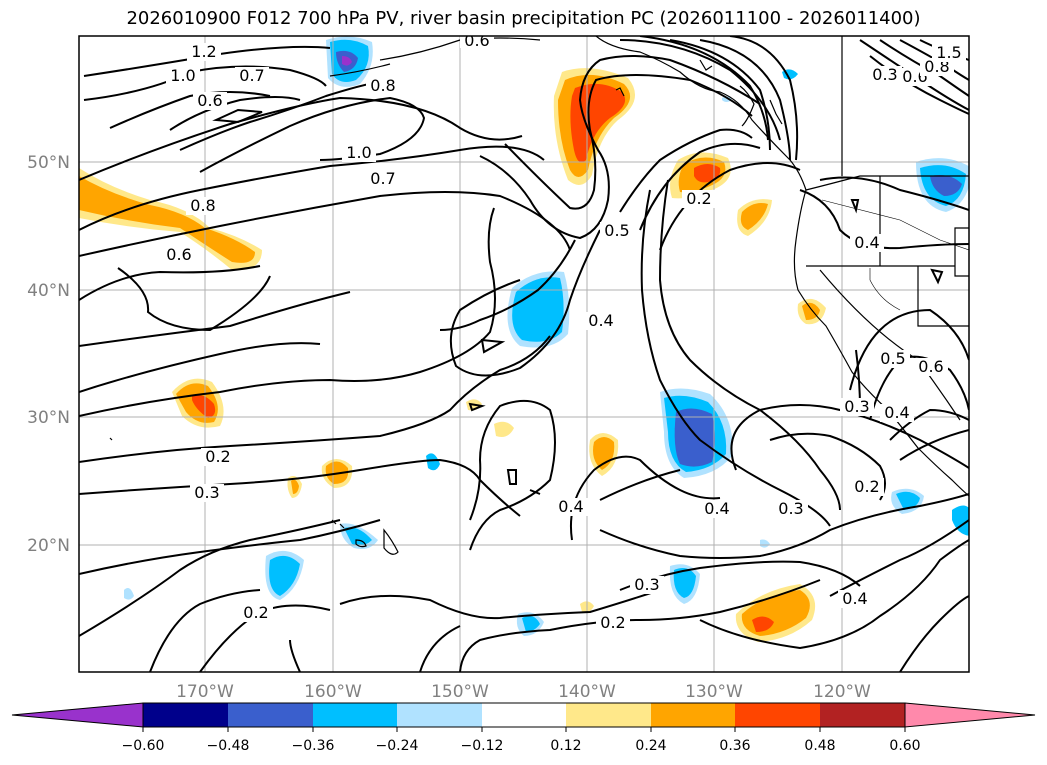 This screenshot has height=765, width=1047. I want to click on colorbar-extend-low, so click(77, 715).